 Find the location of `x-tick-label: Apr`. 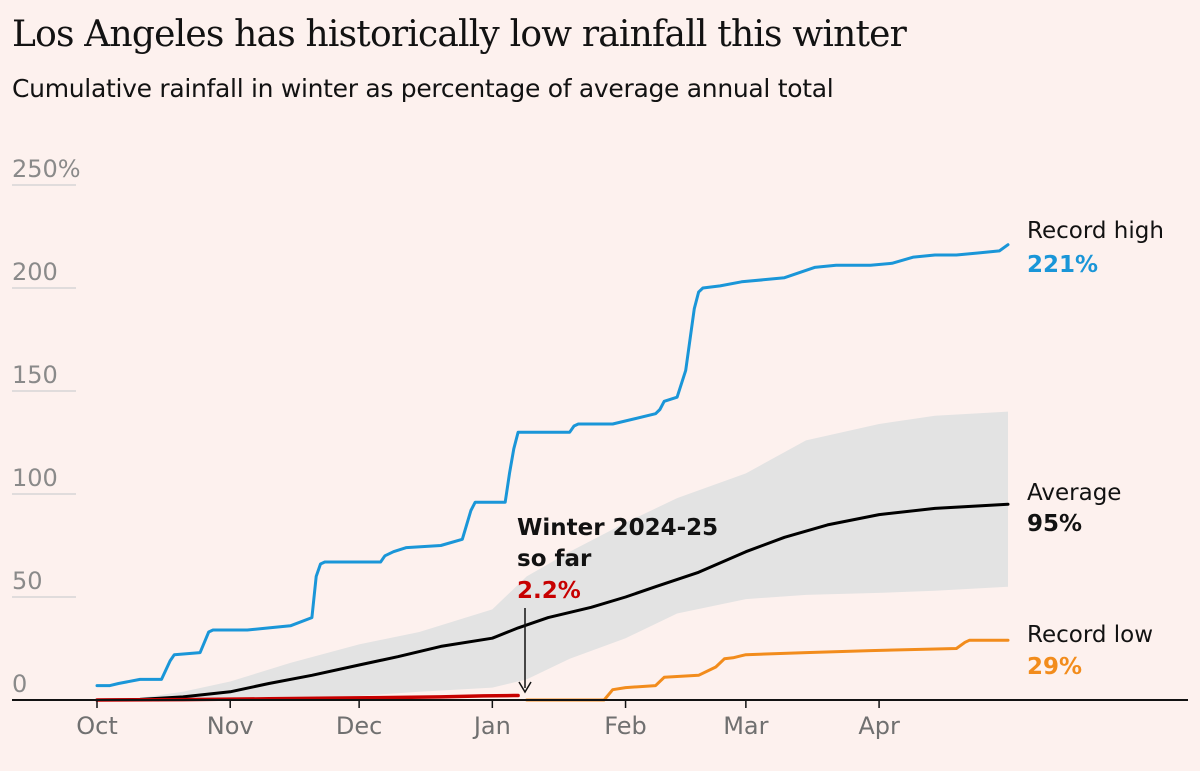

x-tick-label: Apr is located at coordinates (879, 726).